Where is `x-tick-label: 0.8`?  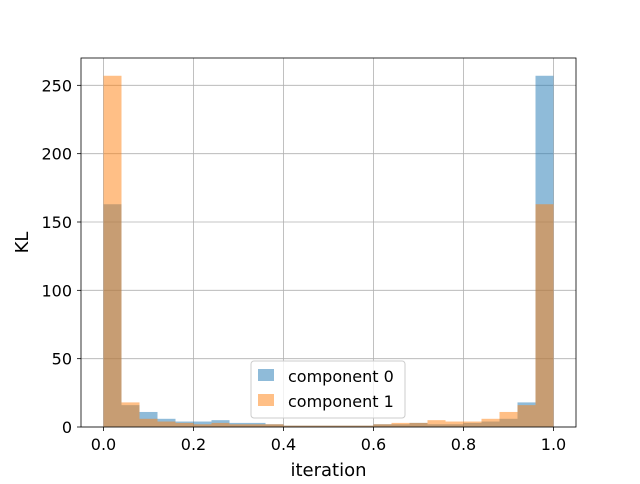
x-tick-label: 0.8 is located at coordinates (463, 444).